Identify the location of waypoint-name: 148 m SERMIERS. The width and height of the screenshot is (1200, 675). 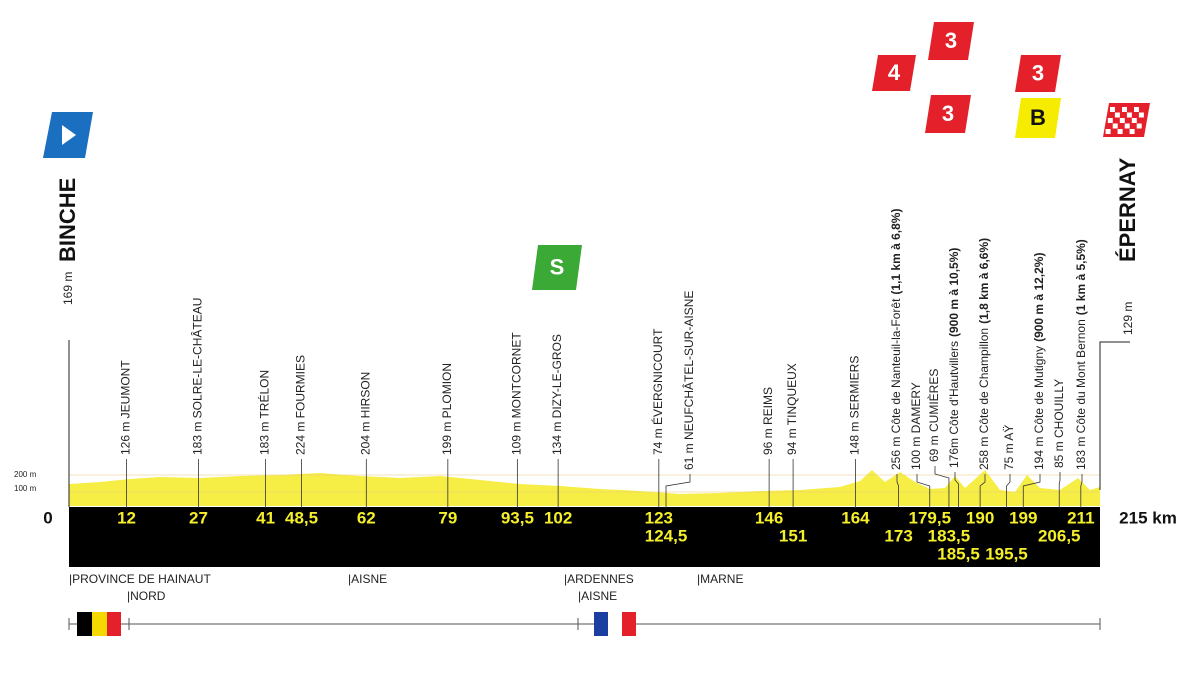
(855, 405).